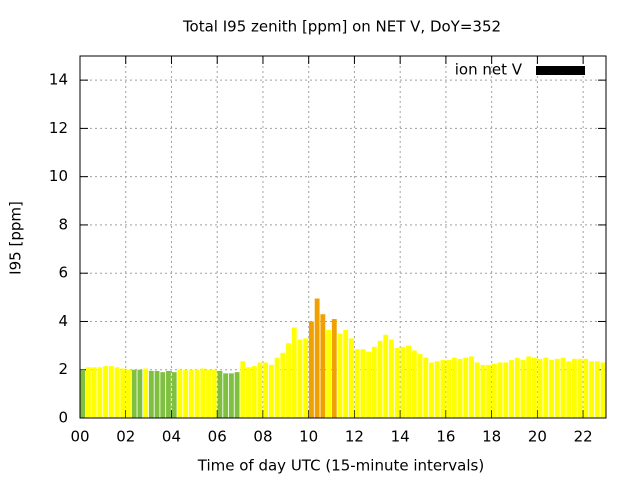 The width and height of the screenshot is (640, 480). What do you see at coordinates (58, 80) in the screenshot?
I see `y-tick-label: 14` at bounding box center [58, 80].